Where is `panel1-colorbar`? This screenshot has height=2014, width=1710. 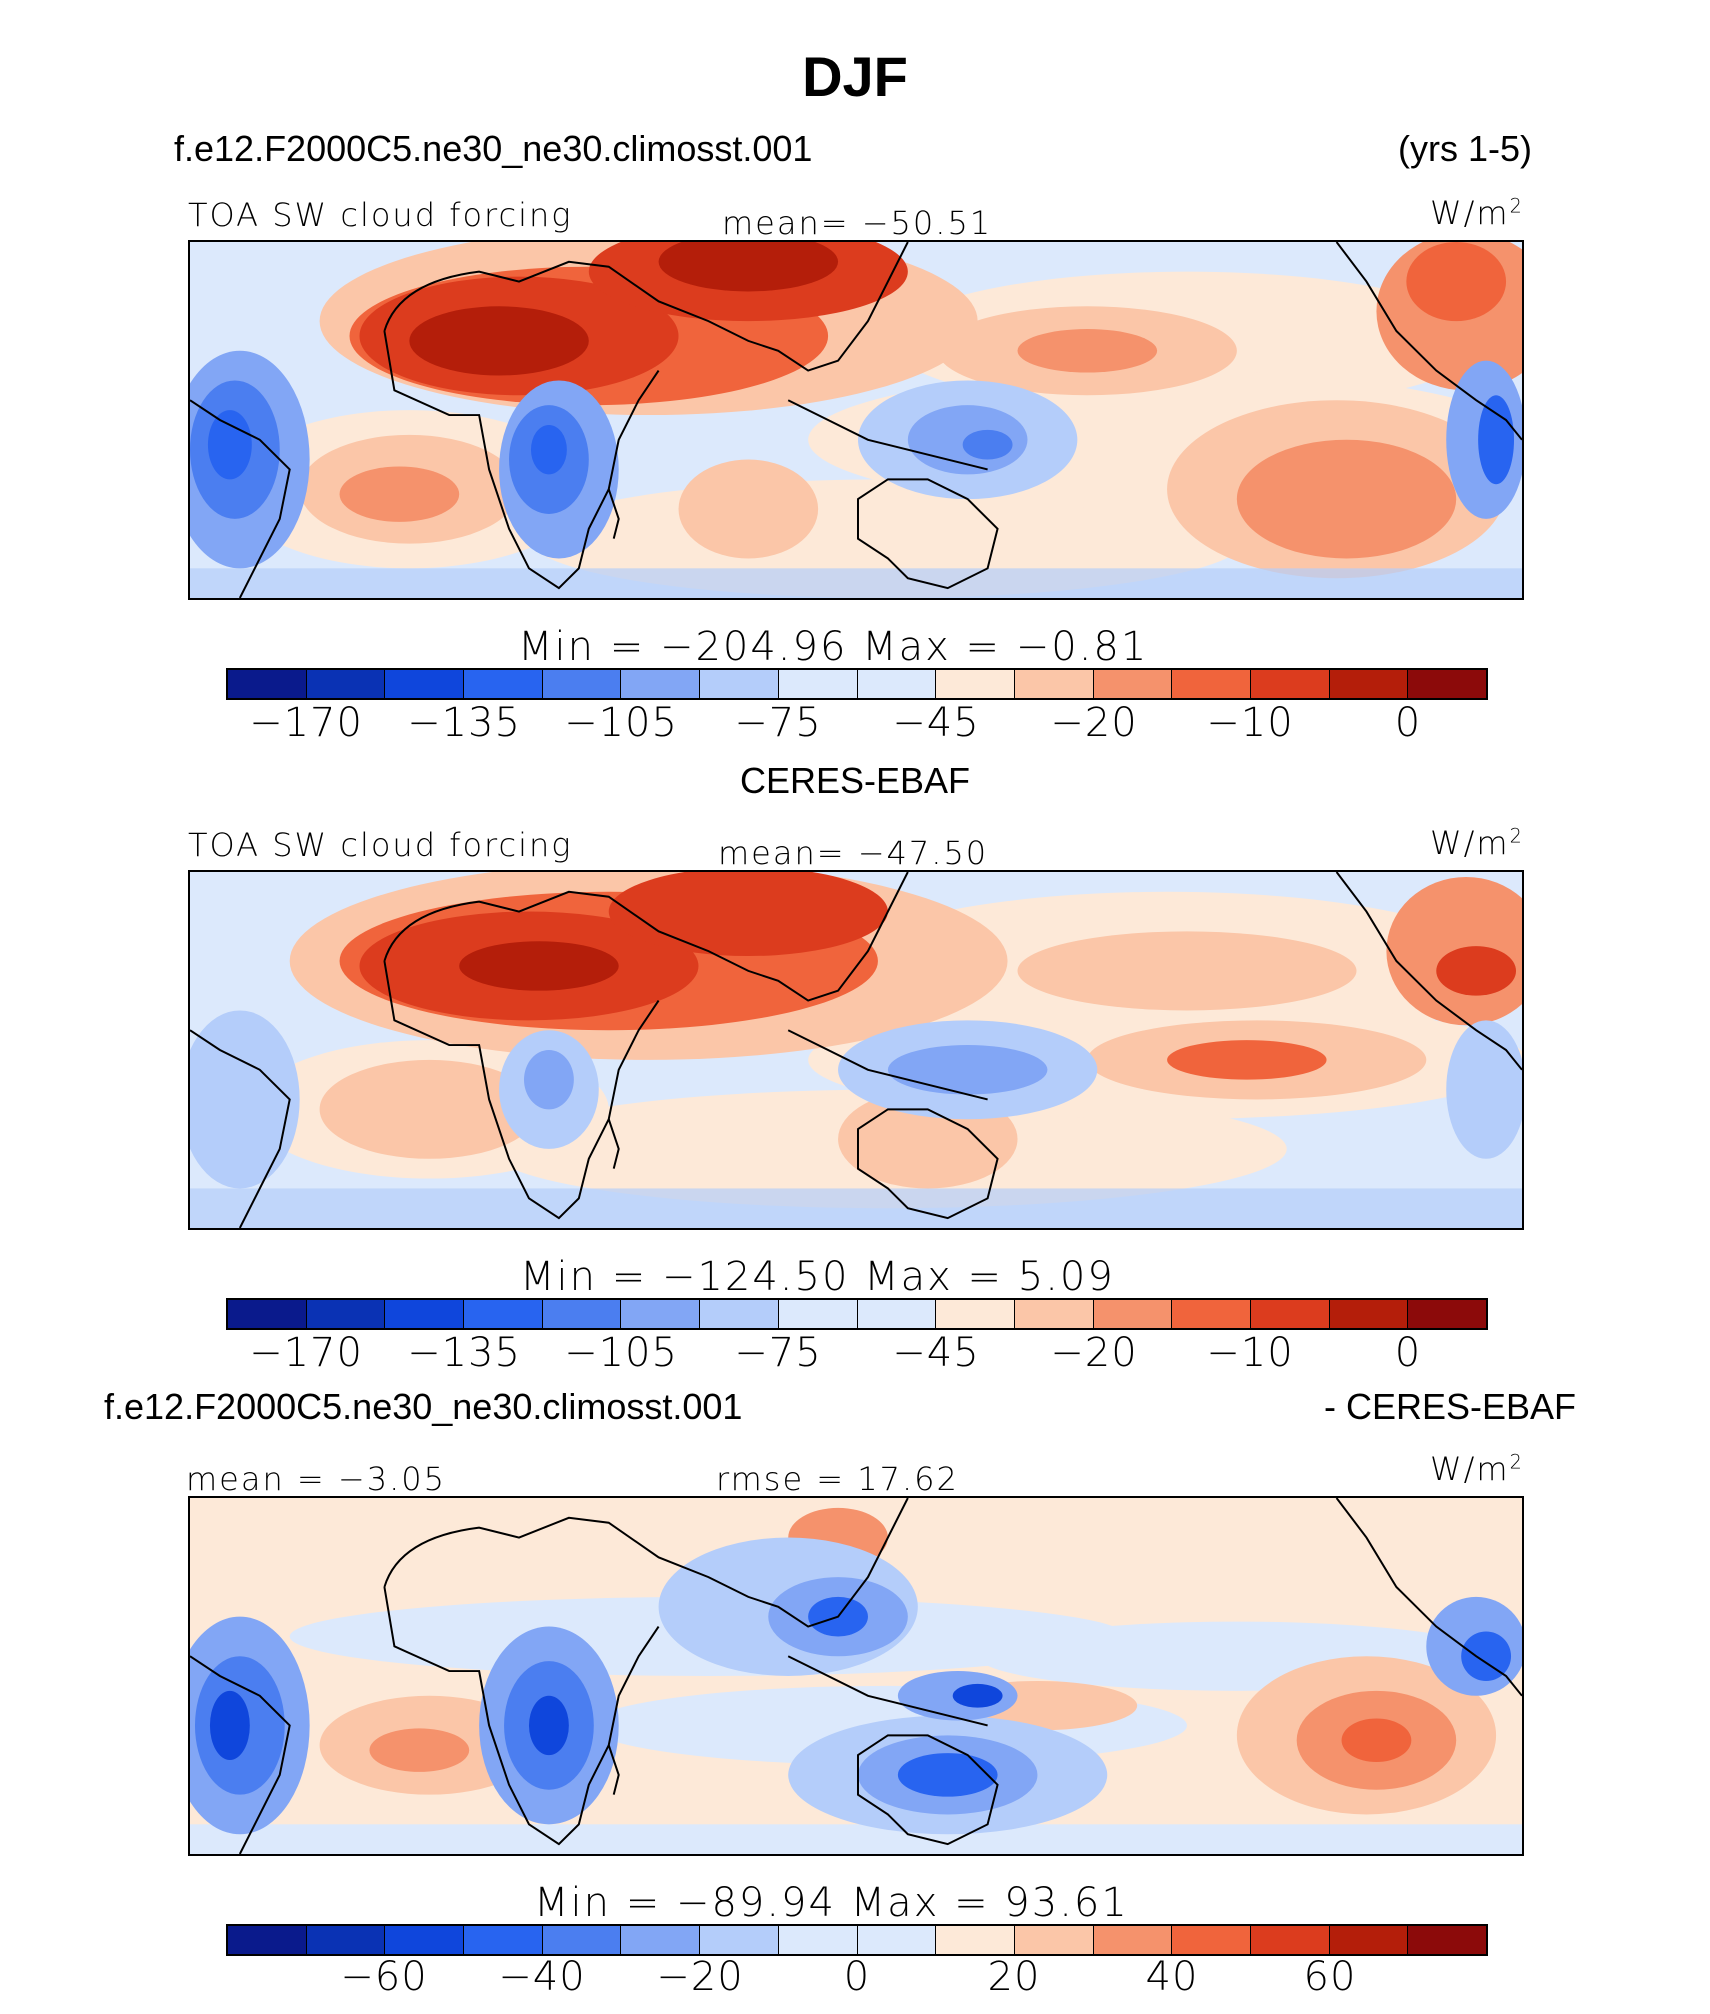 panel1-colorbar is located at coordinates (857, 684).